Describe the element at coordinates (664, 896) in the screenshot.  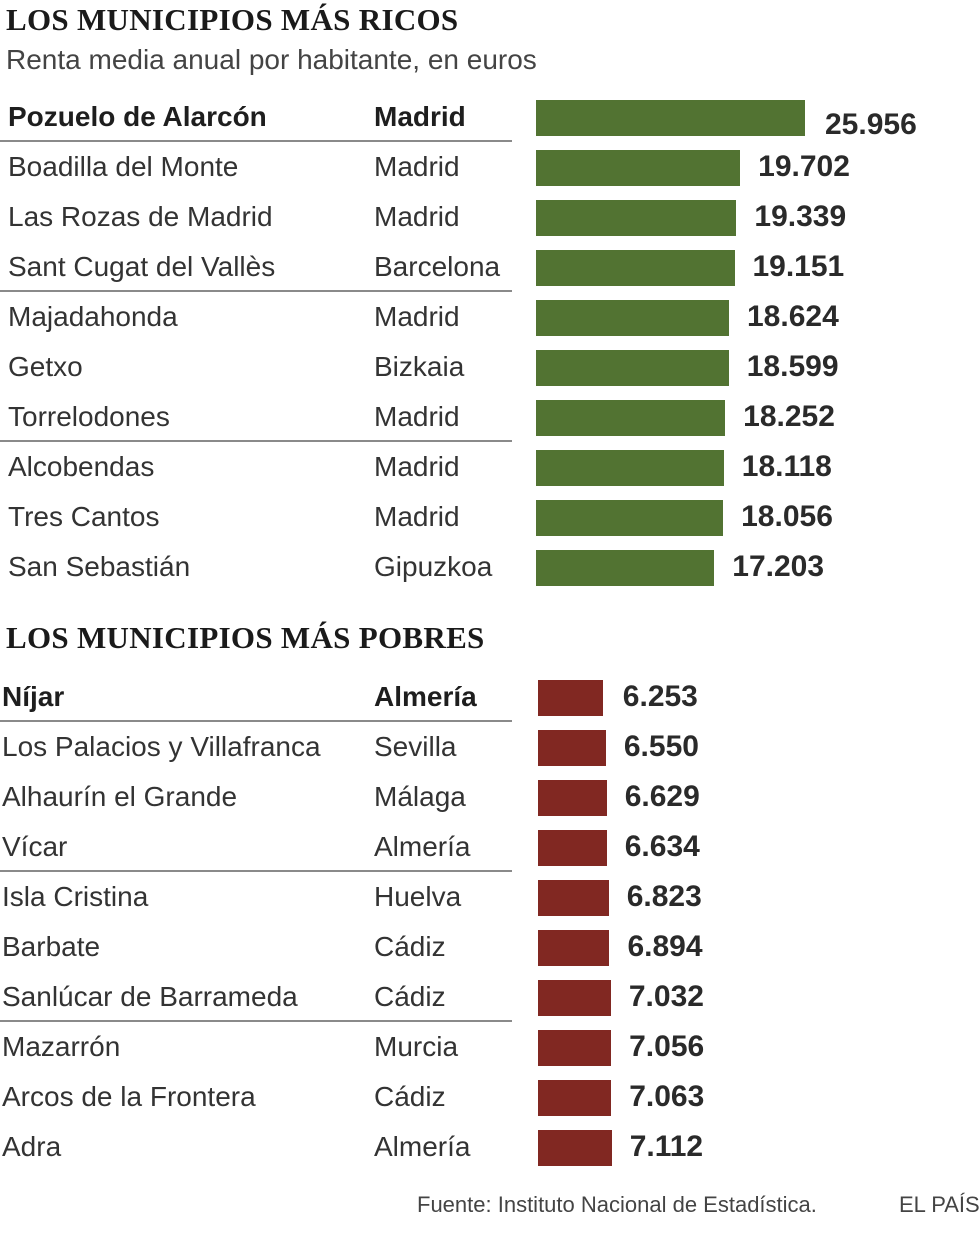
I see `value-label: 6.823` at that location.